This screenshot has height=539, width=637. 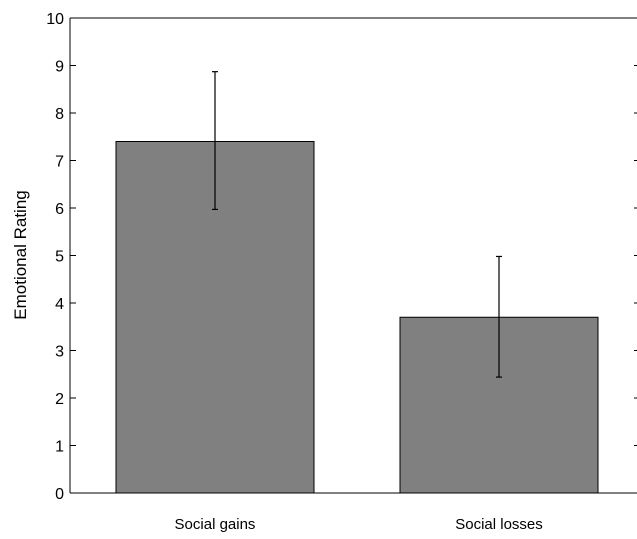 I want to click on y-tick-label: 1, so click(x=59, y=447).